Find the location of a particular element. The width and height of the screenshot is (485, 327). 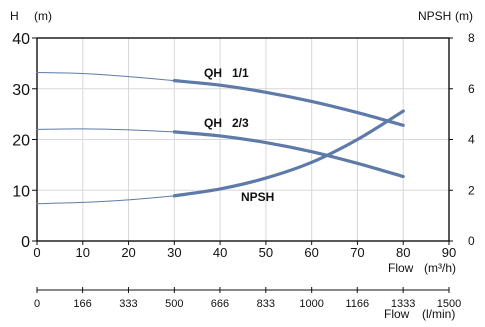

left-tick-label: 30 is located at coordinates (21, 90).